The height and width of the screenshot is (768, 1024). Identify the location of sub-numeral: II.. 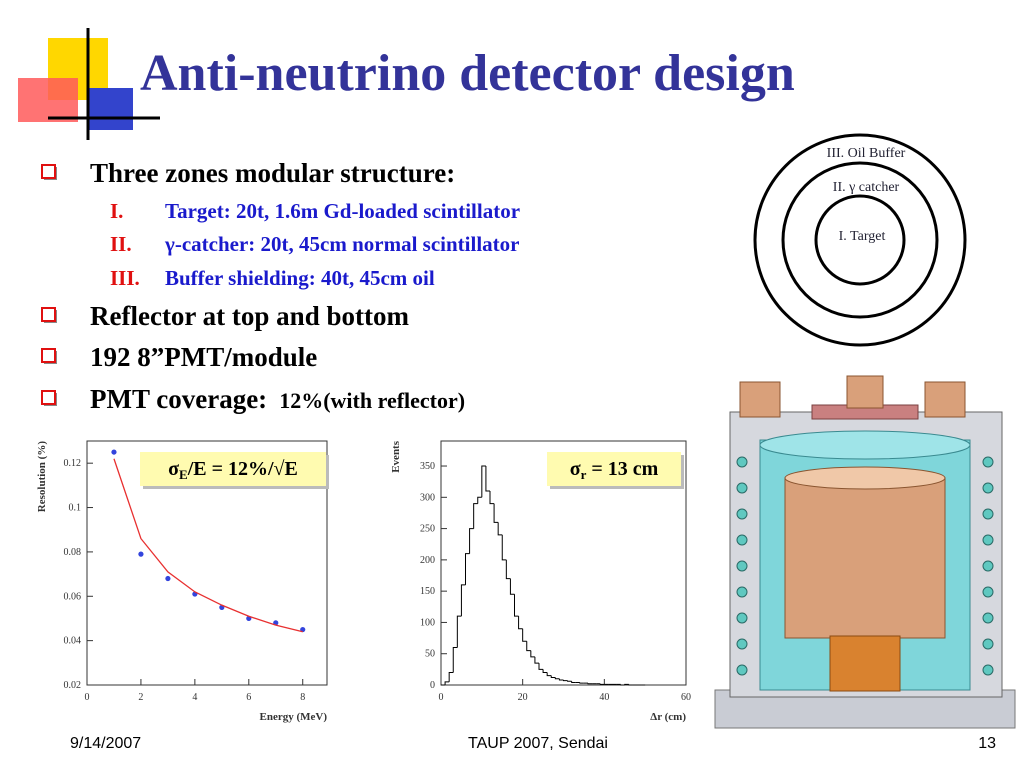
(121, 244).